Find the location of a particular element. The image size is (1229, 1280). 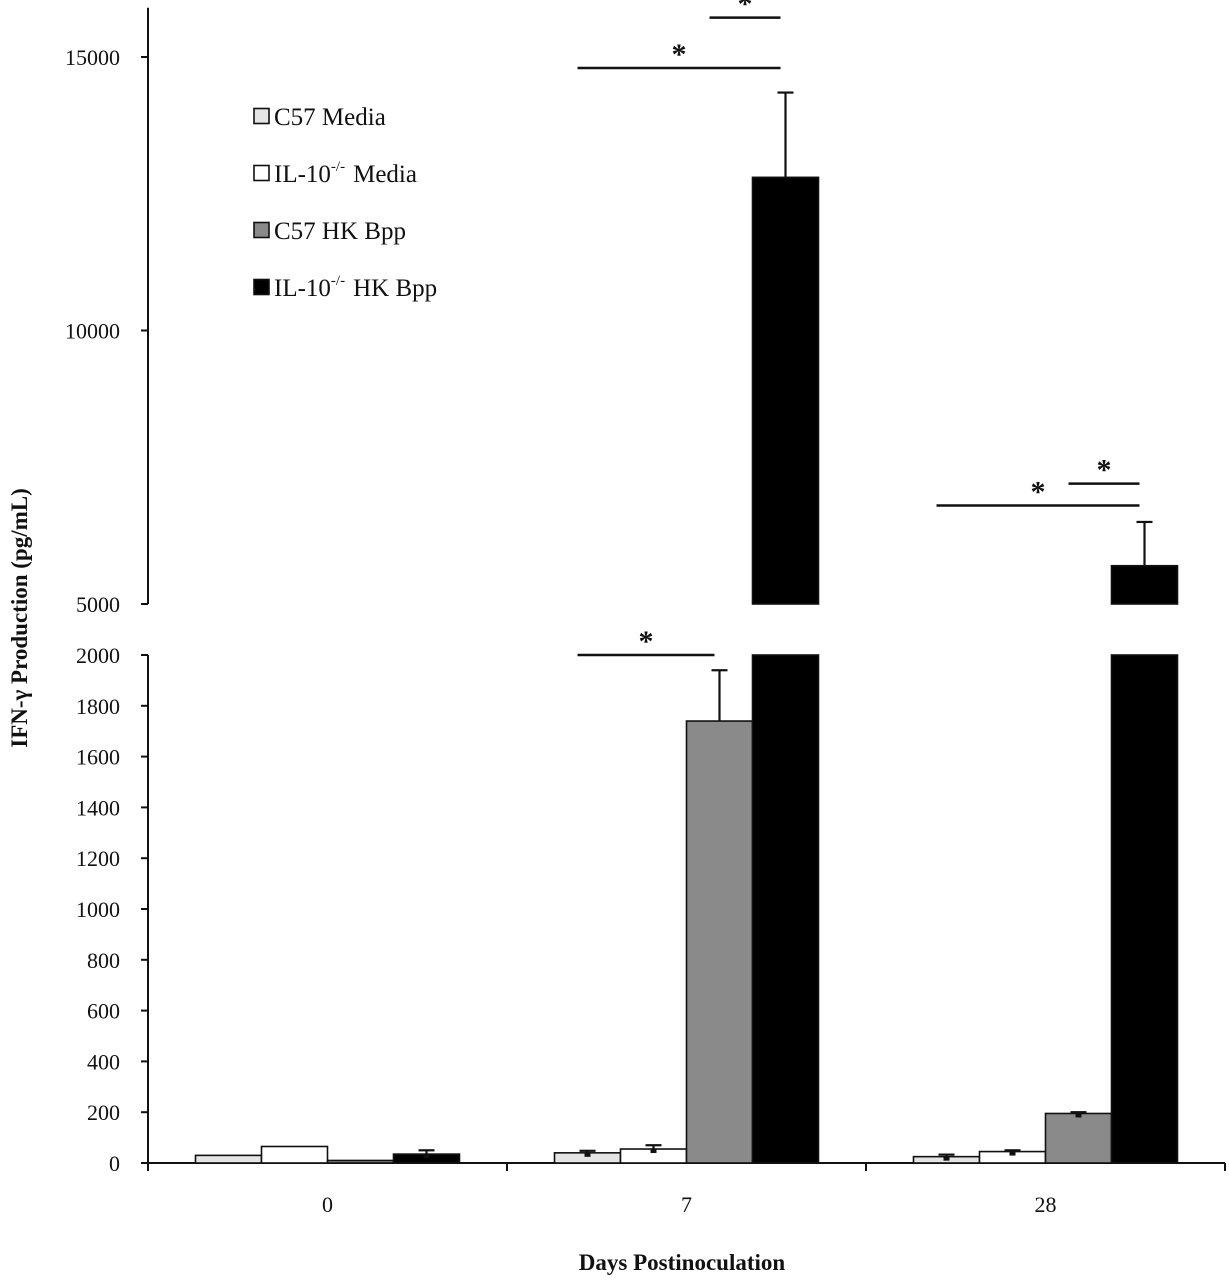

y-tick-label: 200 is located at coordinates (103, 1112).